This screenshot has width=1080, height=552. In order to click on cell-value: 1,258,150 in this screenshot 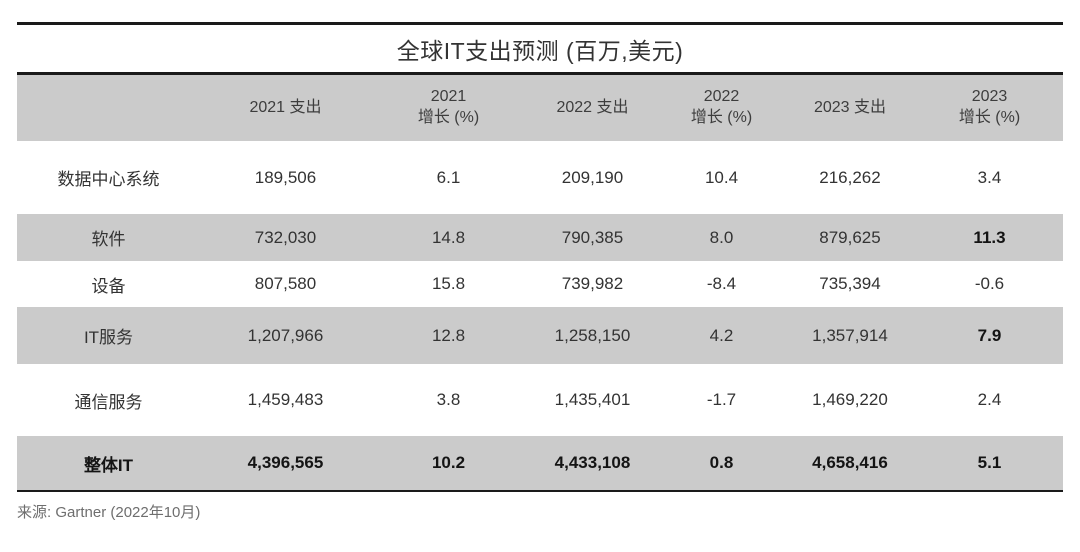, I will do `click(592, 335)`.